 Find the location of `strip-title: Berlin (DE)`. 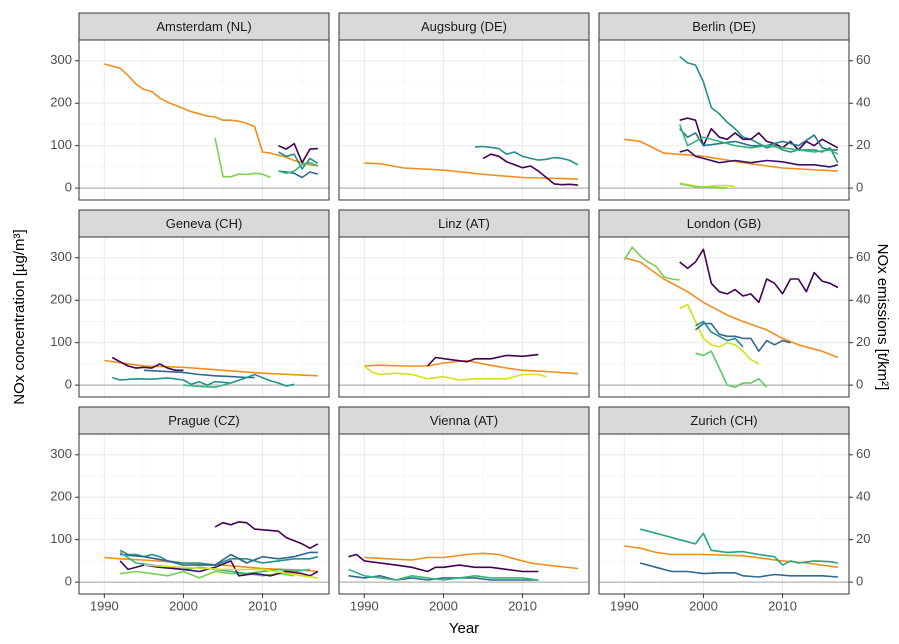

strip-title: Berlin (DE) is located at coordinates (724, 26).